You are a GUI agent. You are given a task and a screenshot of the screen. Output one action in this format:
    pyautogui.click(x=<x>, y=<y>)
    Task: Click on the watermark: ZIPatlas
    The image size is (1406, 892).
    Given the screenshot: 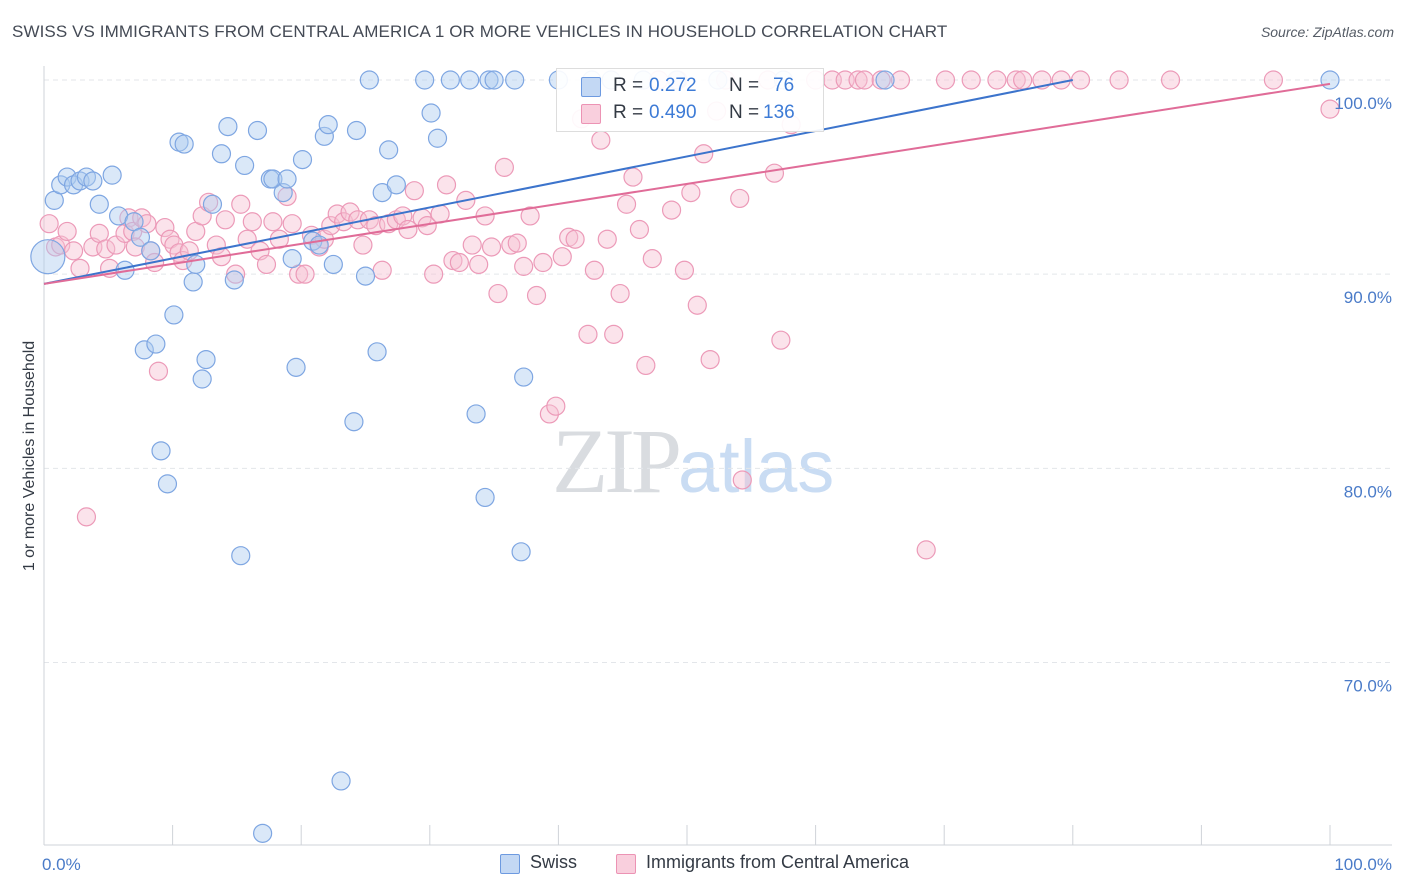 What is the action you would take?
    pyautogui.click(x=693, y=461)
    